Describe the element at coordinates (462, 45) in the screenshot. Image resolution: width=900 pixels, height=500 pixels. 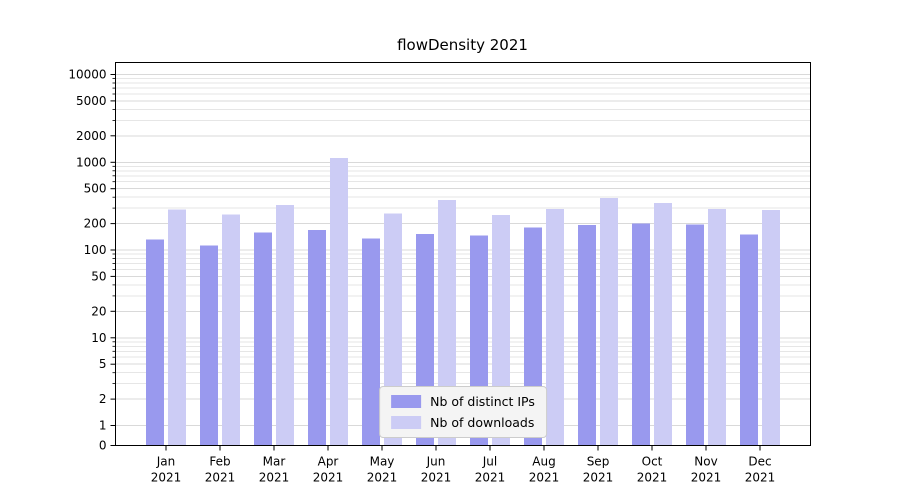
I see `chart-title: flowDensity 2021` at that location.